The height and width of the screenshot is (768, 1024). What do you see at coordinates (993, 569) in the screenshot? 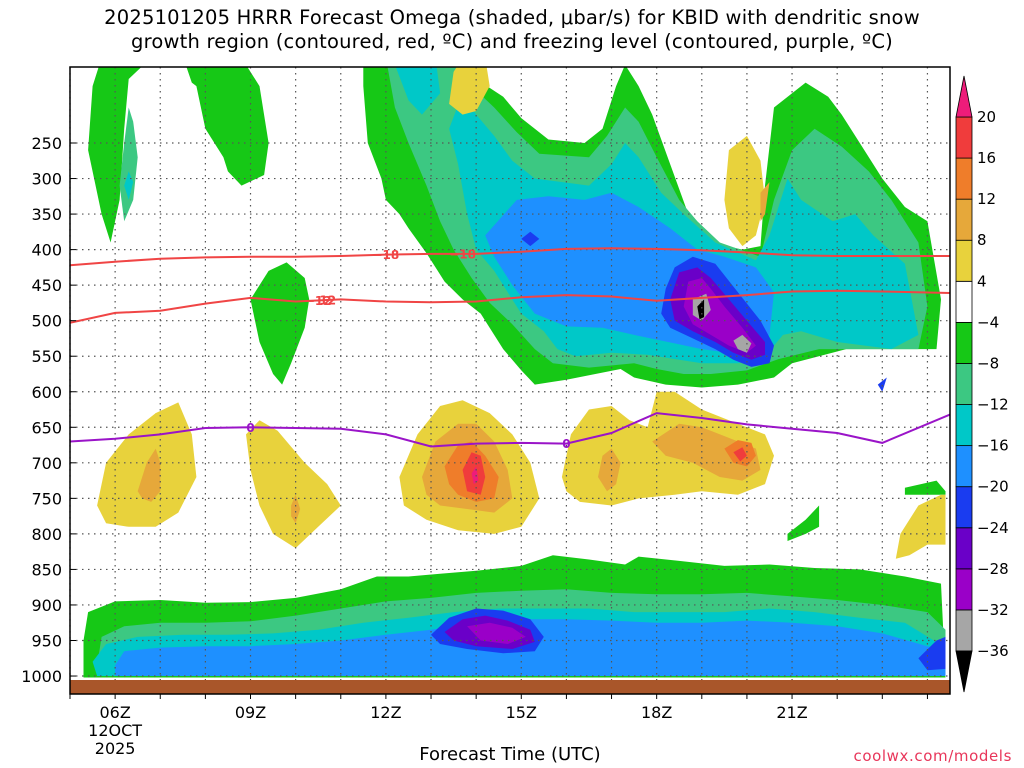
I see `colorbar-label: −28` at bounding box center [993, 569].